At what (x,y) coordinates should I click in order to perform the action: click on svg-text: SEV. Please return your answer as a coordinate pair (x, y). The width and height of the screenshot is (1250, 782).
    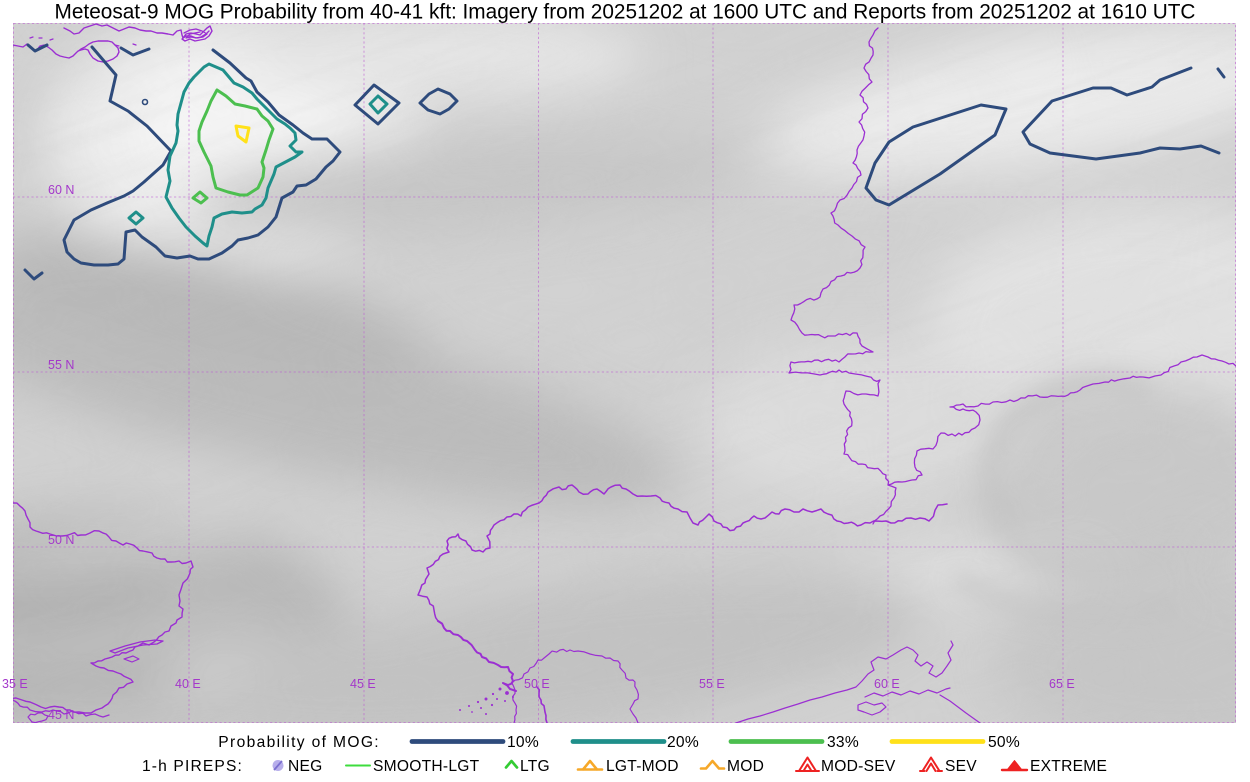
    Looking at the image, I should click on (961, 766).